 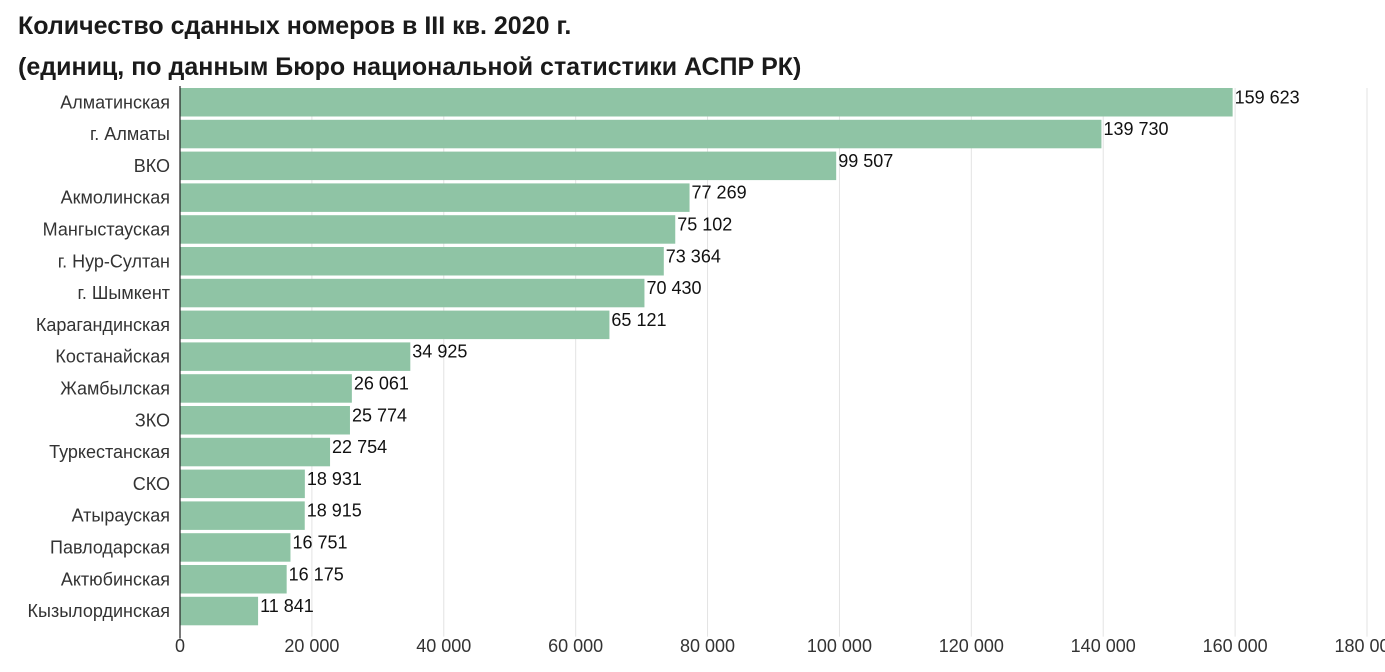 What do you see at coordinates (115, 388) in the screenshot?
I see `category-label: Жамбылская` at bounding box center [115, 388].